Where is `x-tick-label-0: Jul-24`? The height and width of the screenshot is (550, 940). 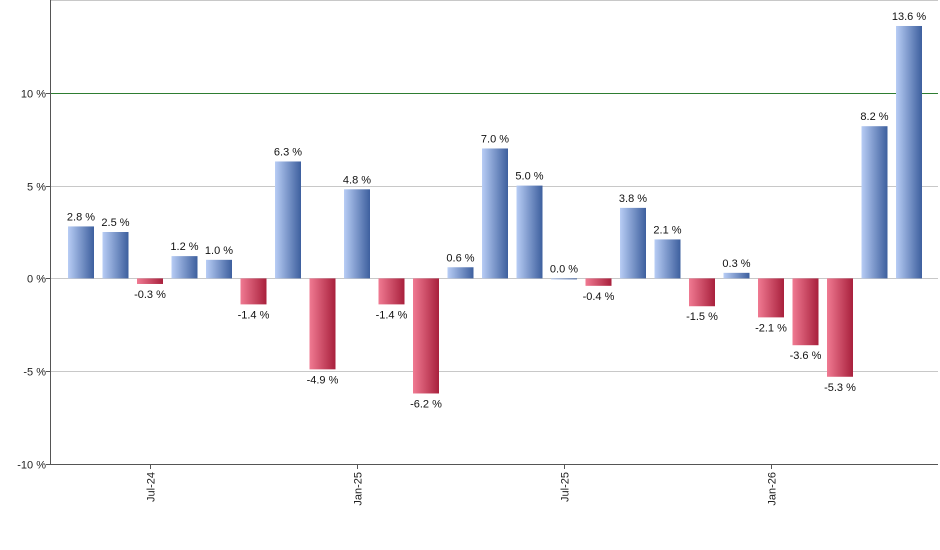
x-tick-label-0: Jul-24 is located at coordinates (152, 487).